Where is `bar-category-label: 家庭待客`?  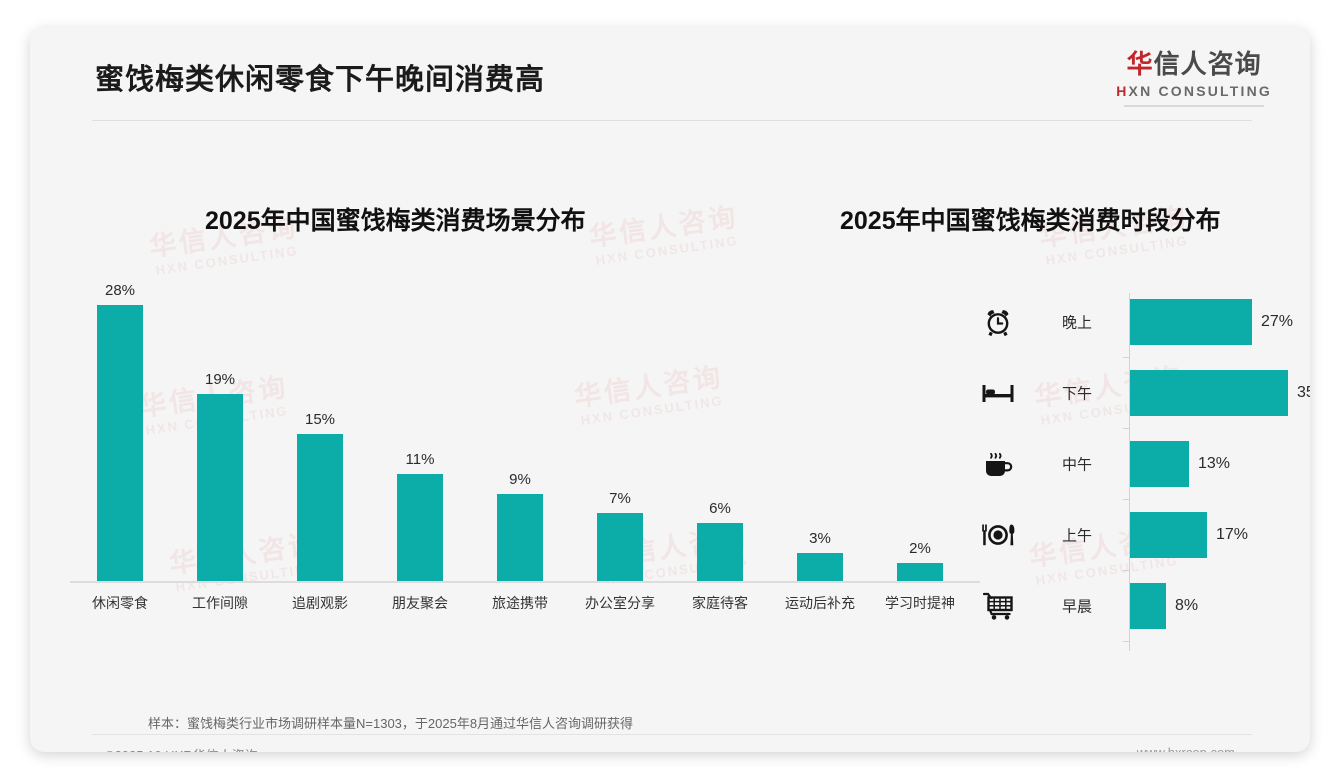 bar-category-label: 家庭待客 is located at coordinates (720, 603).